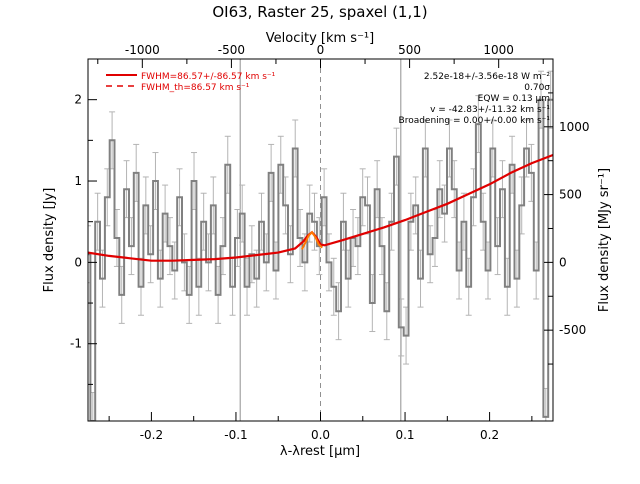  Describe the element at coordinates (498, 50) in the screenshot. I see `top-tick-label: 1000` at that location.